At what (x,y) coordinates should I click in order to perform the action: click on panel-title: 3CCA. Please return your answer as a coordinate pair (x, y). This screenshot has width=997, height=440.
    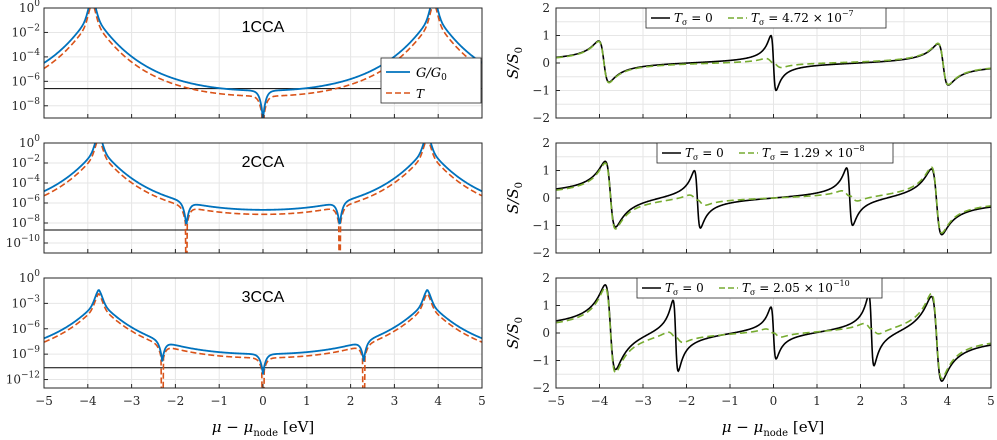
    Looking at the image, I should click on (263, 297).